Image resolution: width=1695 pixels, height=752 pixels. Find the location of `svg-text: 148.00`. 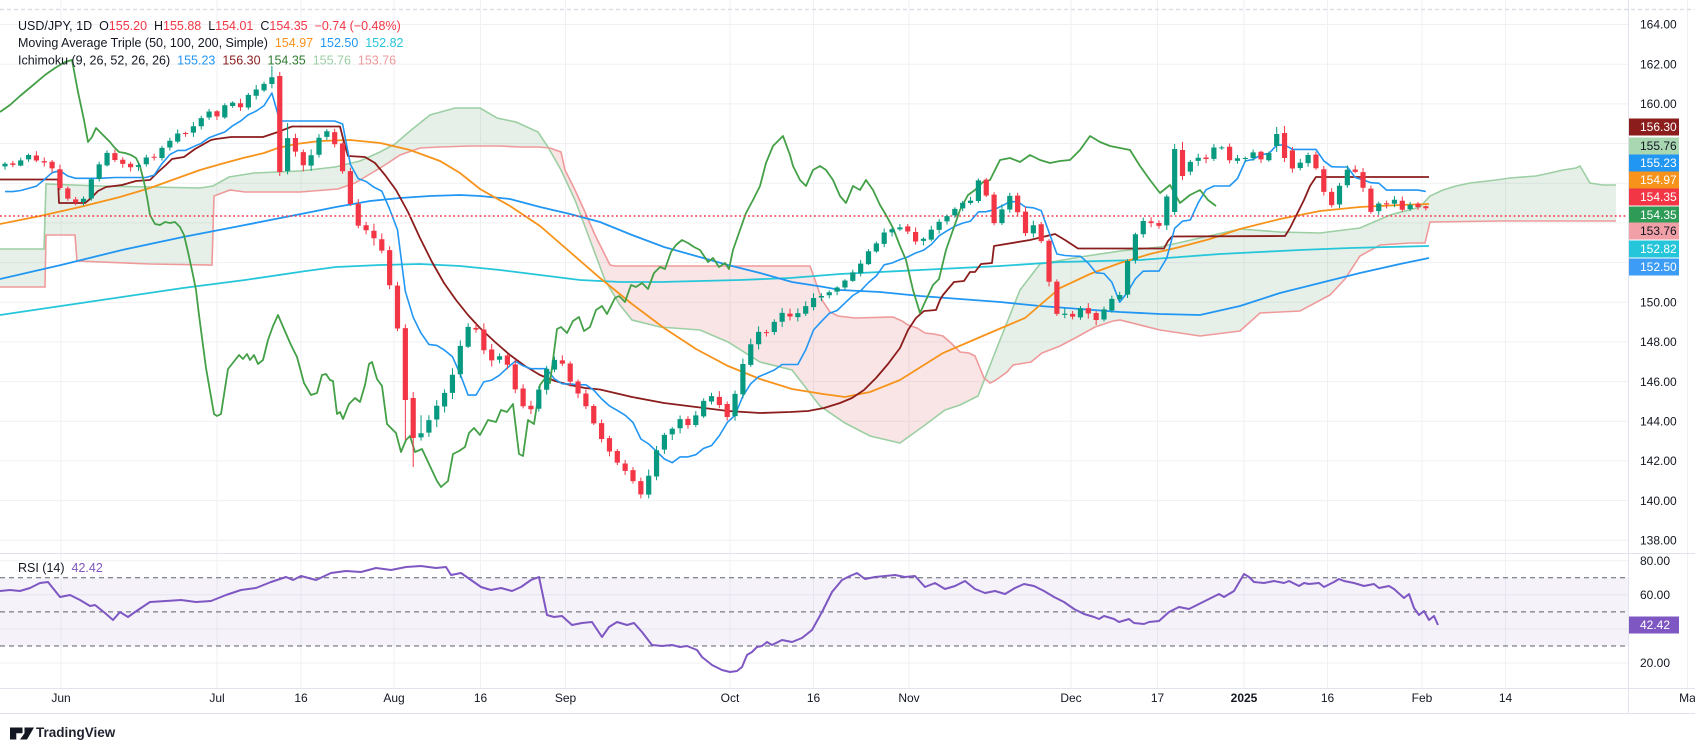

svg-text: 148.00 is located at coordinates (1658, 342).